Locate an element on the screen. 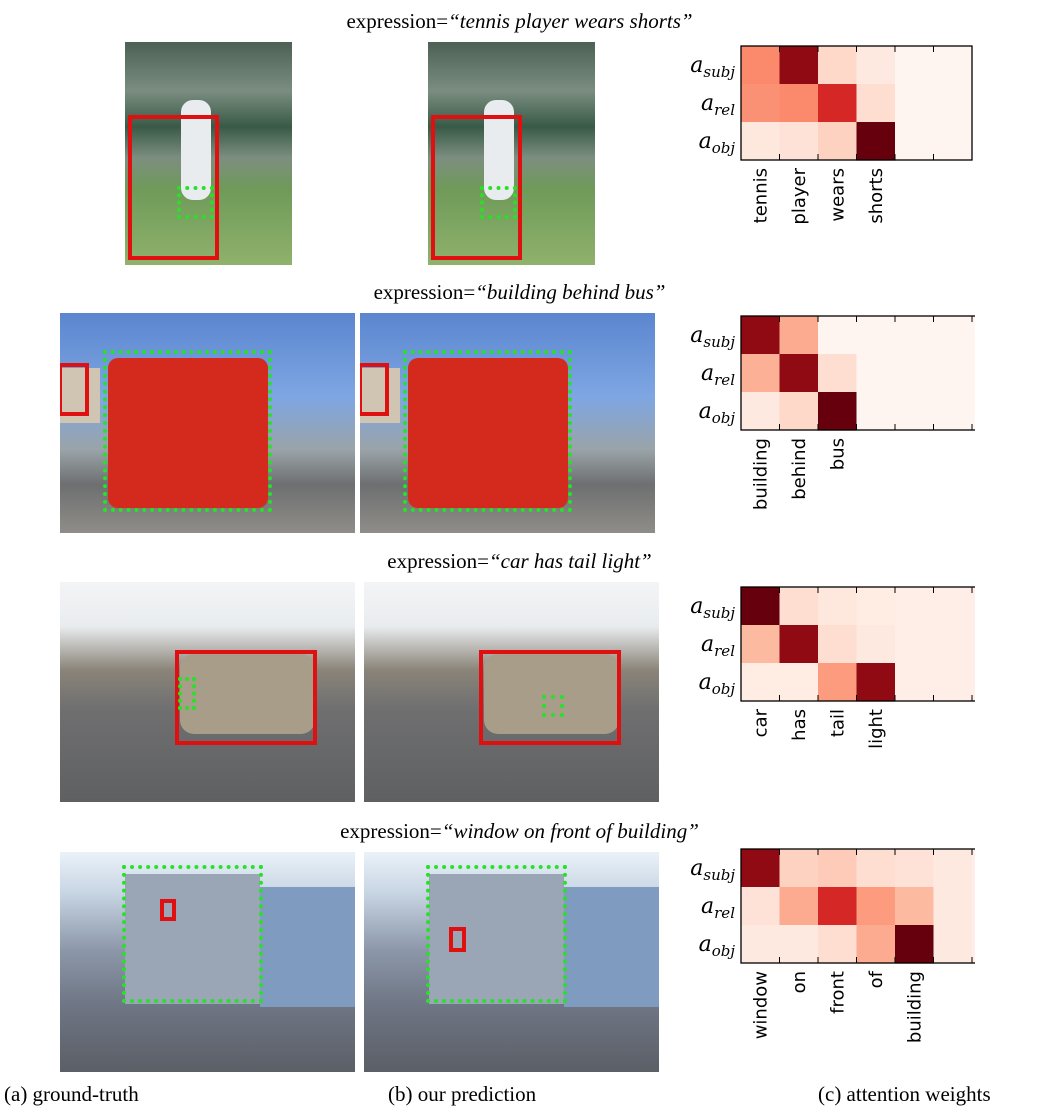 This screenshot has width=1039, height=1114. attention-heatmap-1: asubj arel aobj tennis player wears shorts is located at coordinates (831, 135).